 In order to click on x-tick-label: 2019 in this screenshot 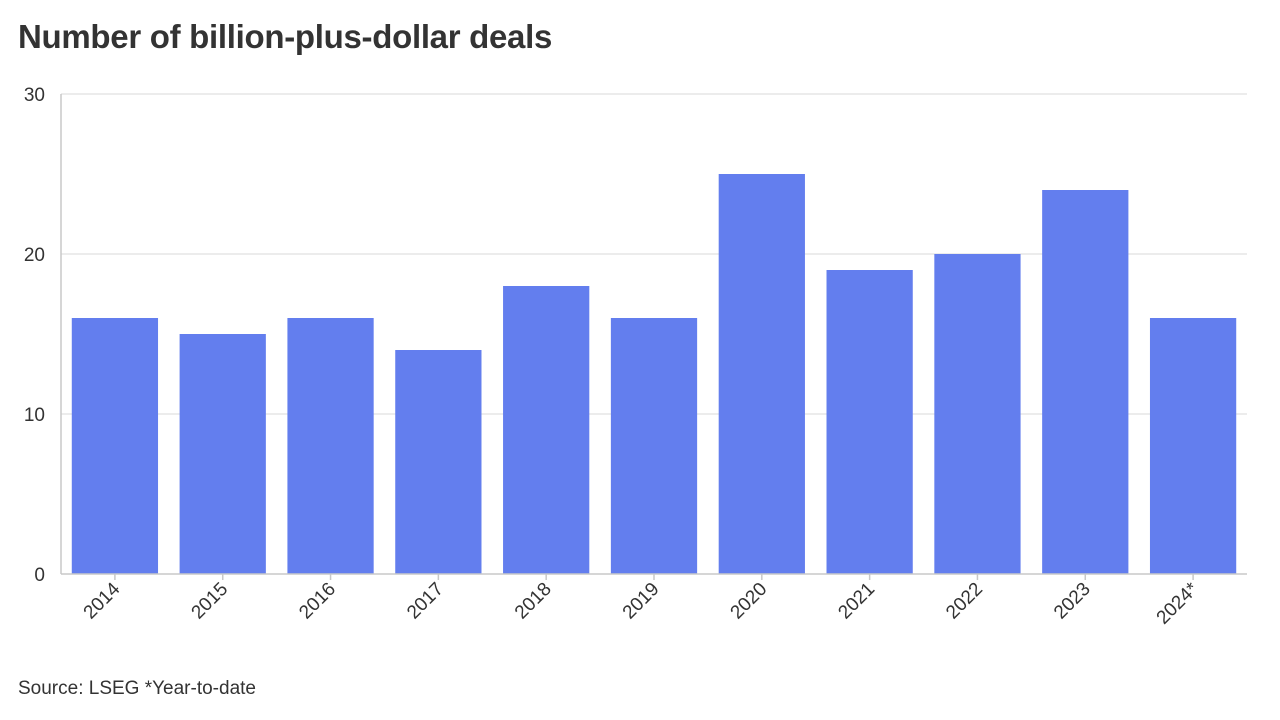, I will do `click(641, 601)`.